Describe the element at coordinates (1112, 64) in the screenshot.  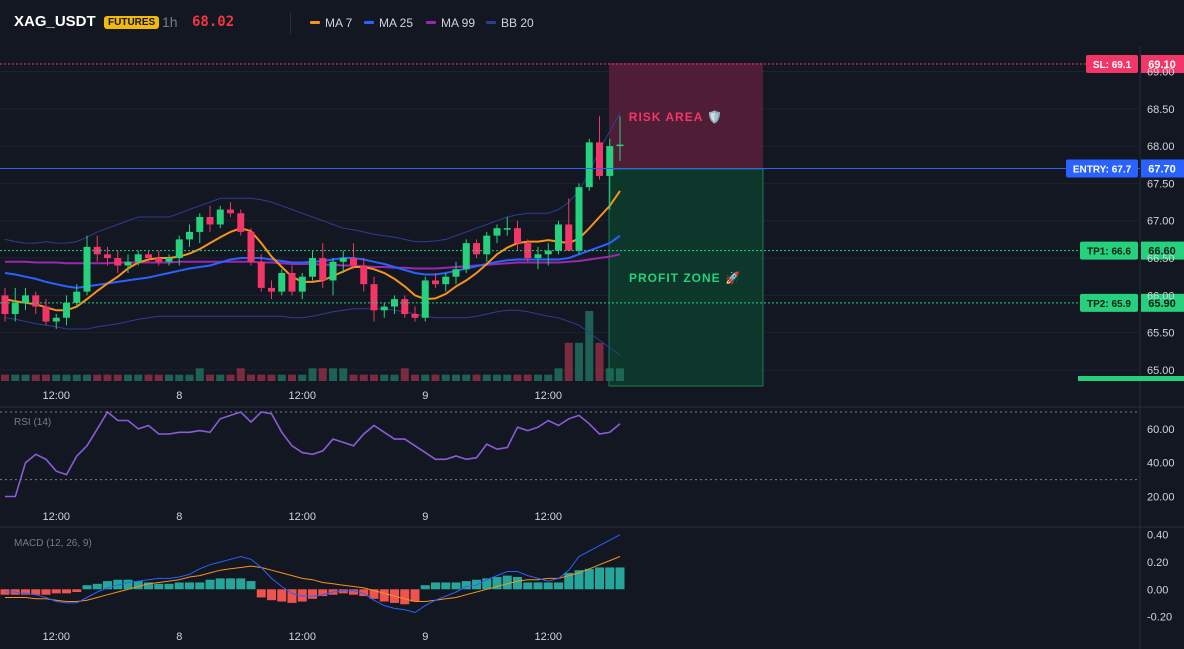
I see `sl-tag` at that location.